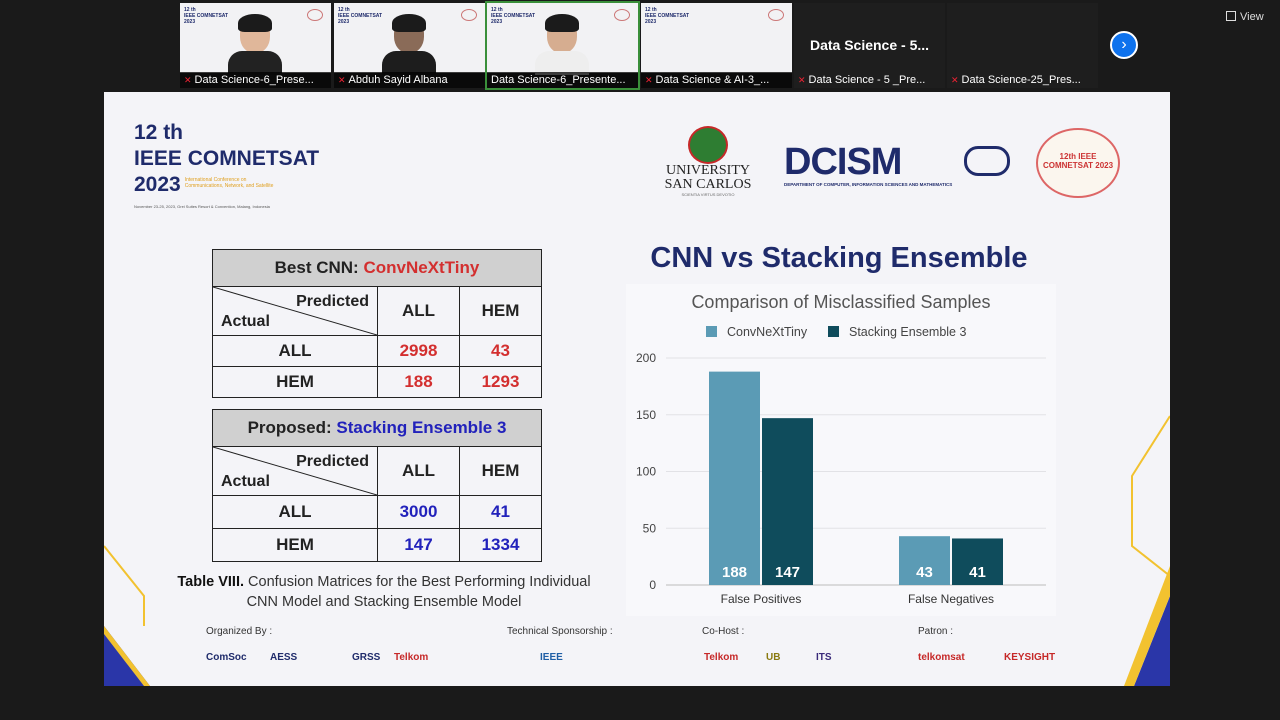 This screenshot has height=720, width=1280. I want to click on bar-value-label: 41, so click(977, 572).